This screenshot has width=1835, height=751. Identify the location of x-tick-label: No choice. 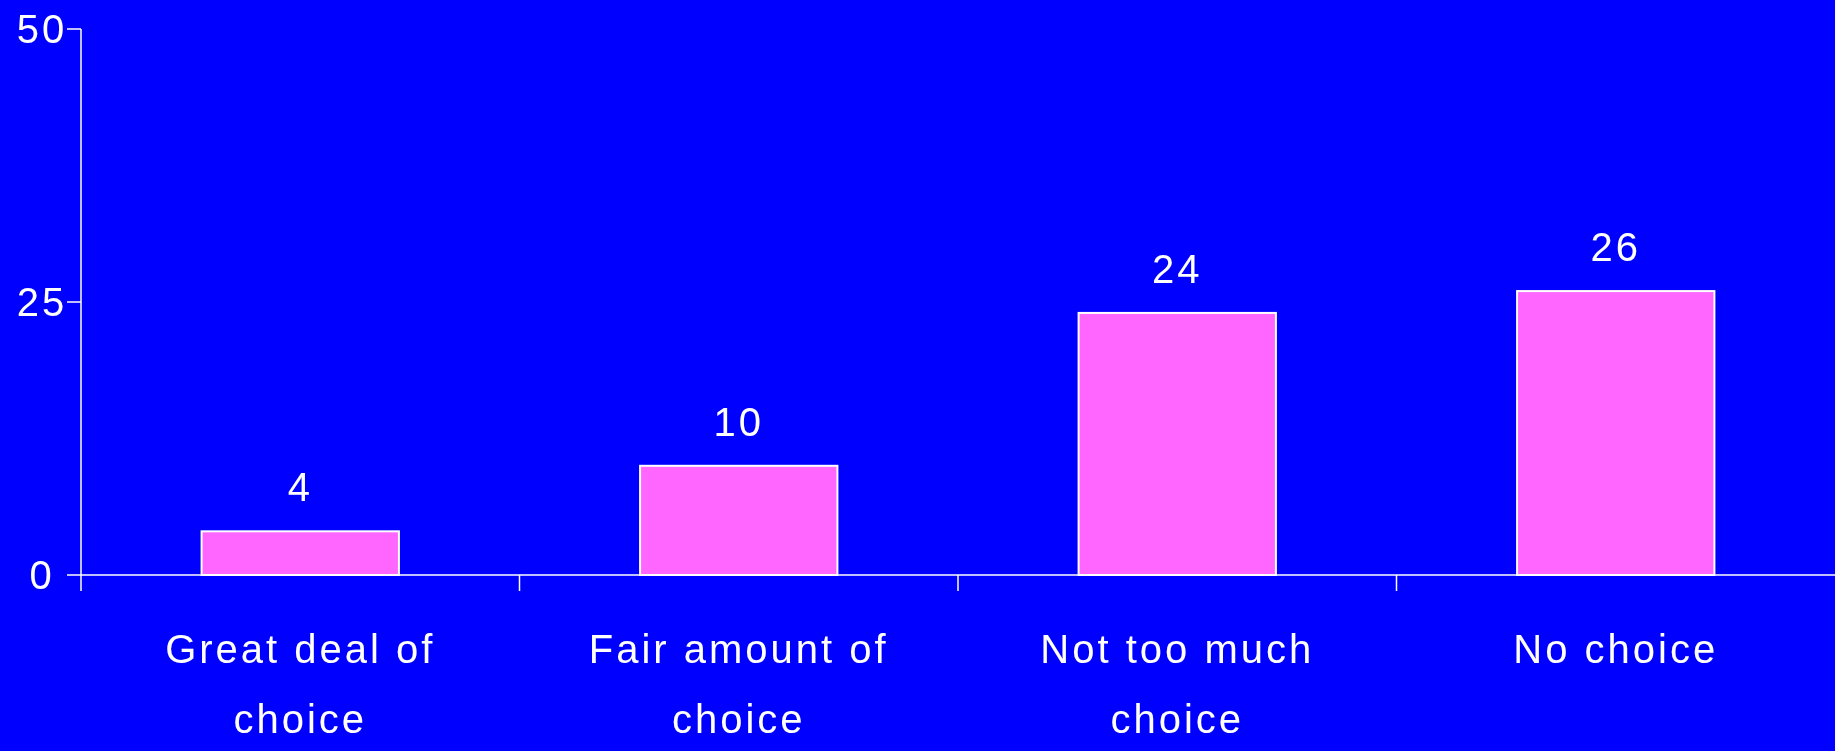
(1616, 649).